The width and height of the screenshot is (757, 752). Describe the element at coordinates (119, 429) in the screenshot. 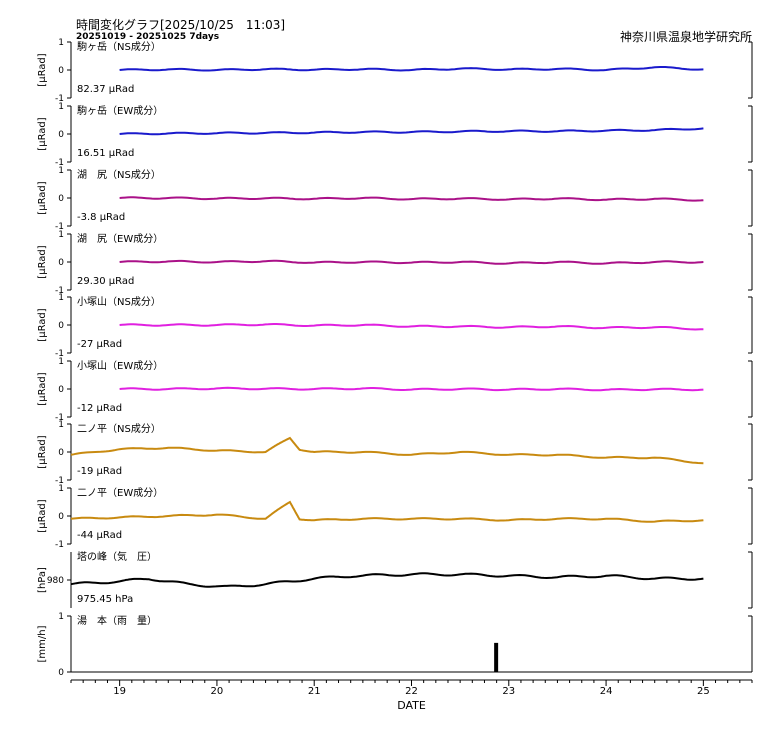

I see `station-label: 二ノ平（NS成分）` at that location.